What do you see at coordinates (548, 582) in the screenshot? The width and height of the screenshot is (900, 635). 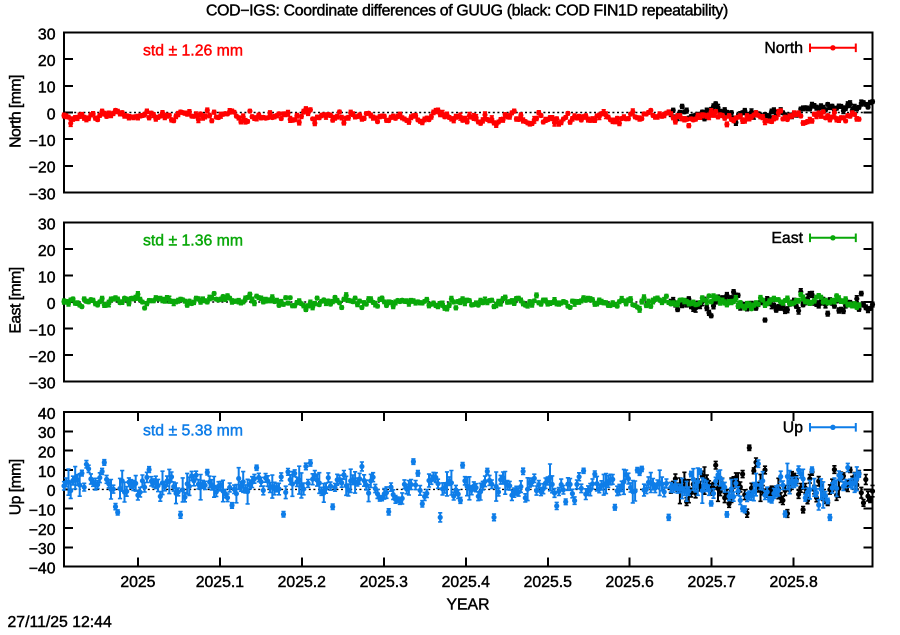 I see `svg-text: 2025.5` at bounding box center [548, 582].